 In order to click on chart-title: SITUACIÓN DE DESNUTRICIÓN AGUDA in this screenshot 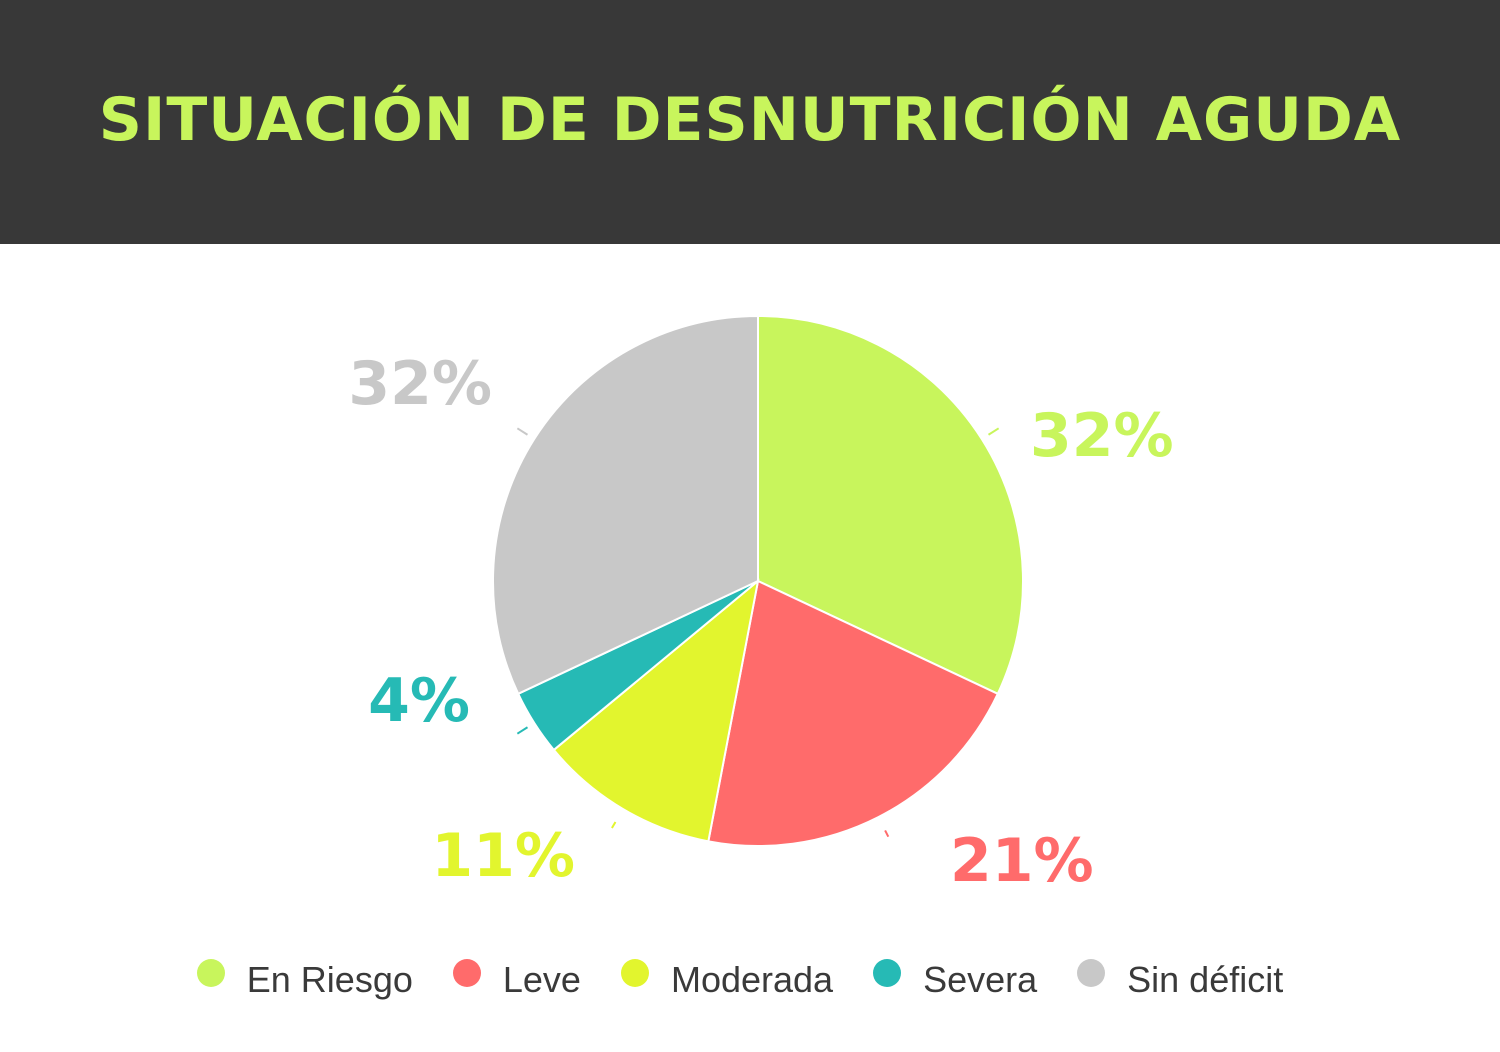, I will do `click(750, 120)`.